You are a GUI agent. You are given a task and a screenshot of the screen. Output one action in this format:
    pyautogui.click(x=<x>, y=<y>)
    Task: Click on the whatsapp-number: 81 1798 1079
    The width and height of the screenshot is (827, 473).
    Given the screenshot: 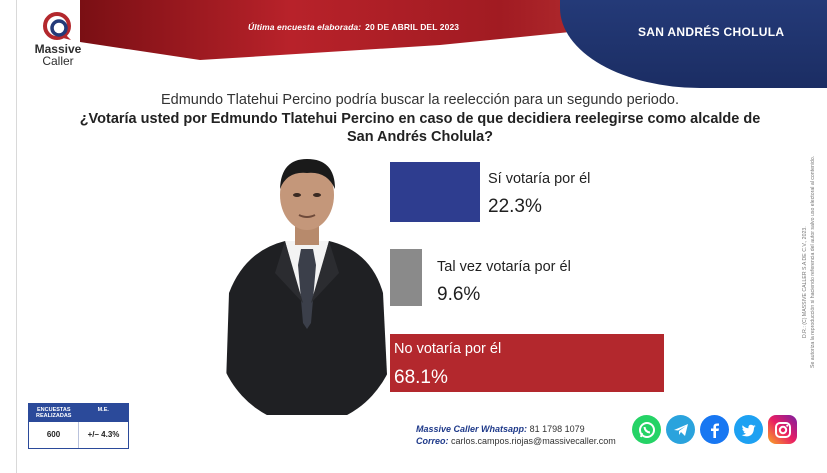 What is the action you would take?
    pyautogui.click(x=557, y=429)
    